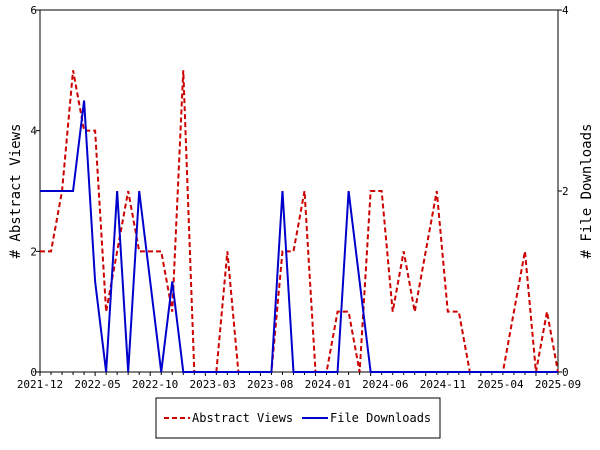  What do you see at coordinates (385, 384) in the screenshot?
I see `x-tick-label: 2024-06` at bounding box center [385, 384].